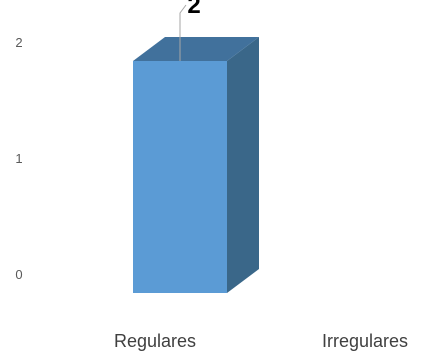 This screenshot has height=355, width=440. Describe the element at coordinates (183, 32) in the screenshot. I see `data-label-leader-line` at that location.